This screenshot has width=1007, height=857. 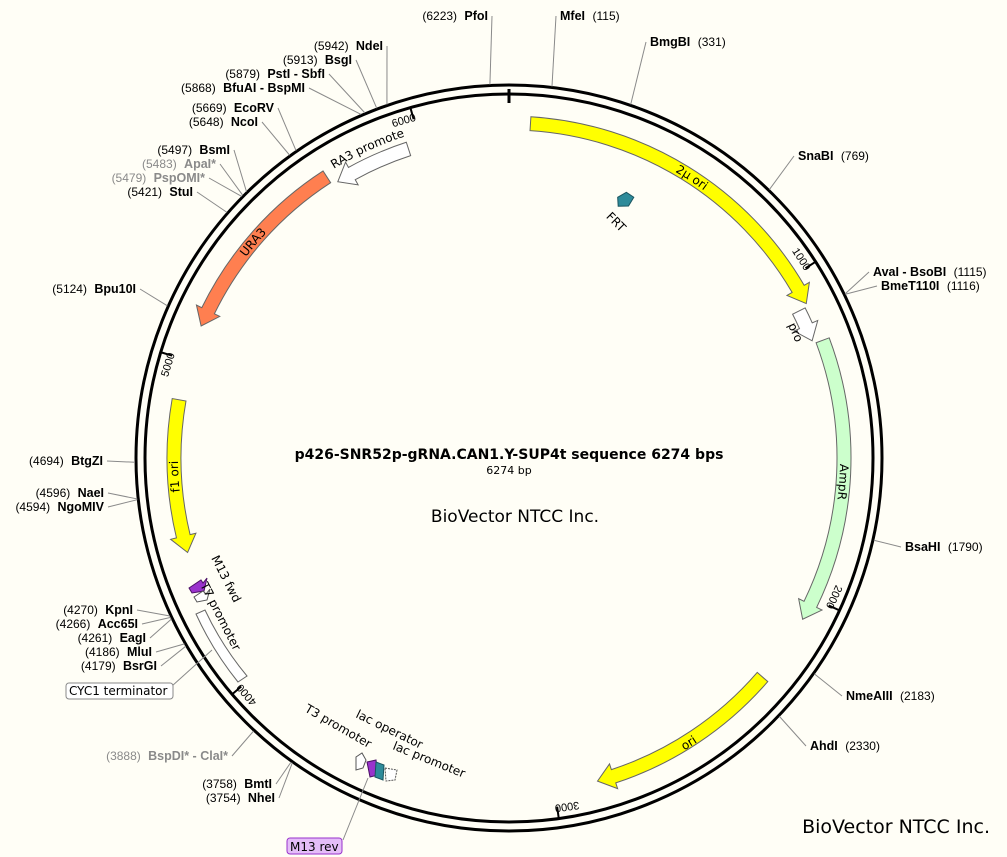 What do you see at coordinates (97, 624) in the screenshot?
I see `site-acc65i: (4266) Acc65I` at bounding box center [97, 624].